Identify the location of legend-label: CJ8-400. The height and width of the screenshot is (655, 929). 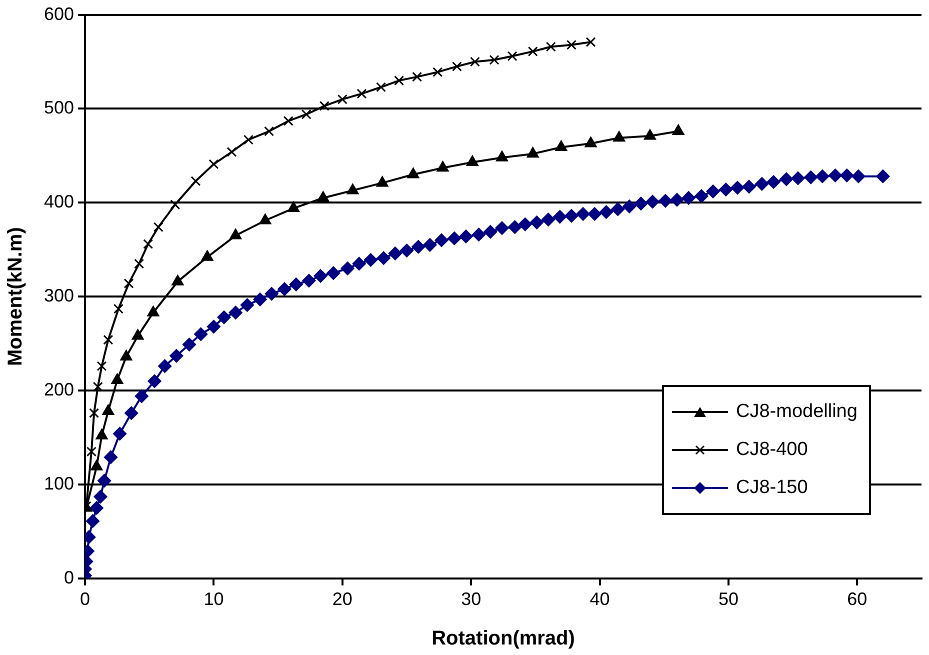
(772, 450).